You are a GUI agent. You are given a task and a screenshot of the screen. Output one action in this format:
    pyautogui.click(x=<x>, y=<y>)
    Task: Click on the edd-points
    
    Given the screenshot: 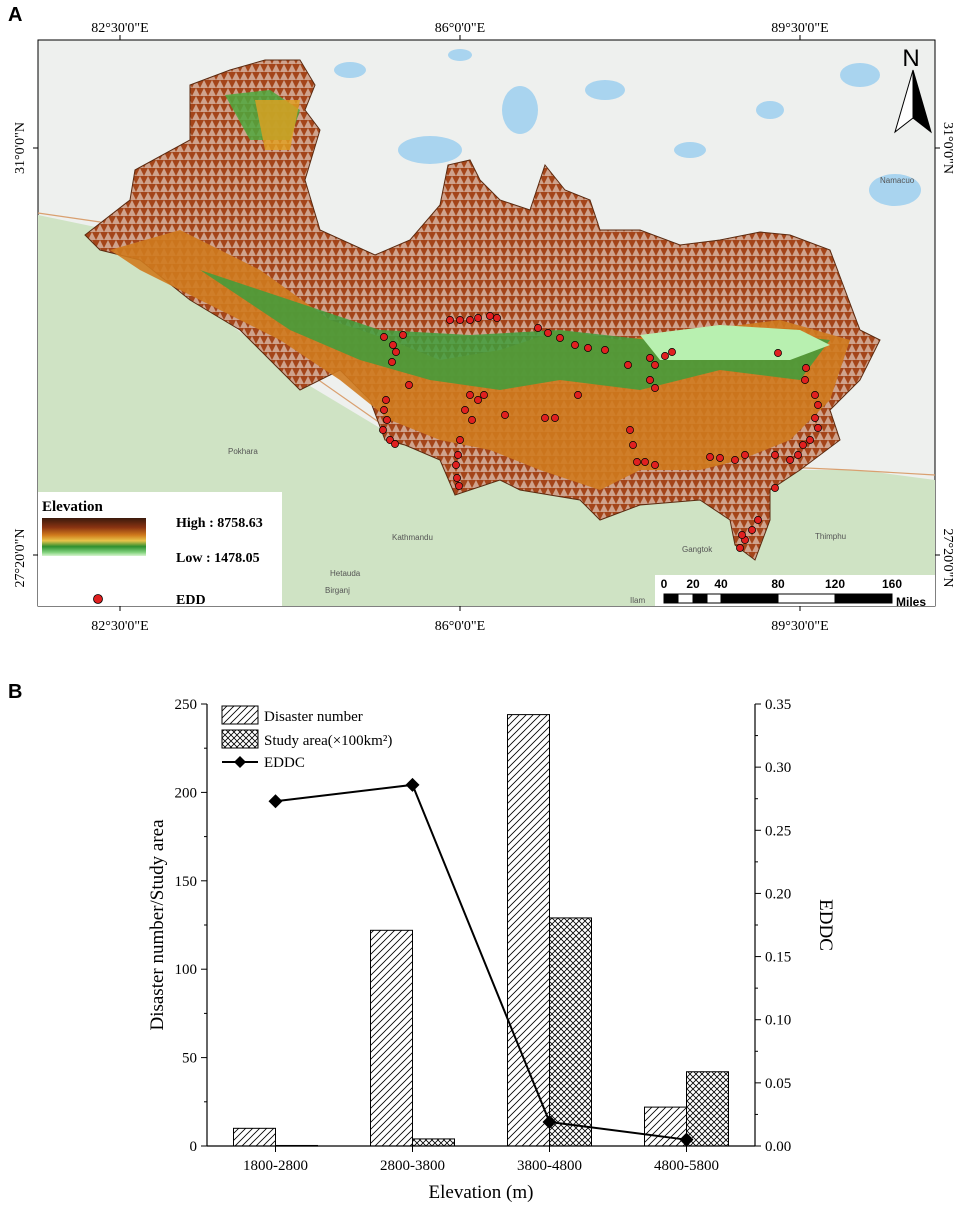 What is the action you would take?
    pyautogui.click(x=600, y=432)
    